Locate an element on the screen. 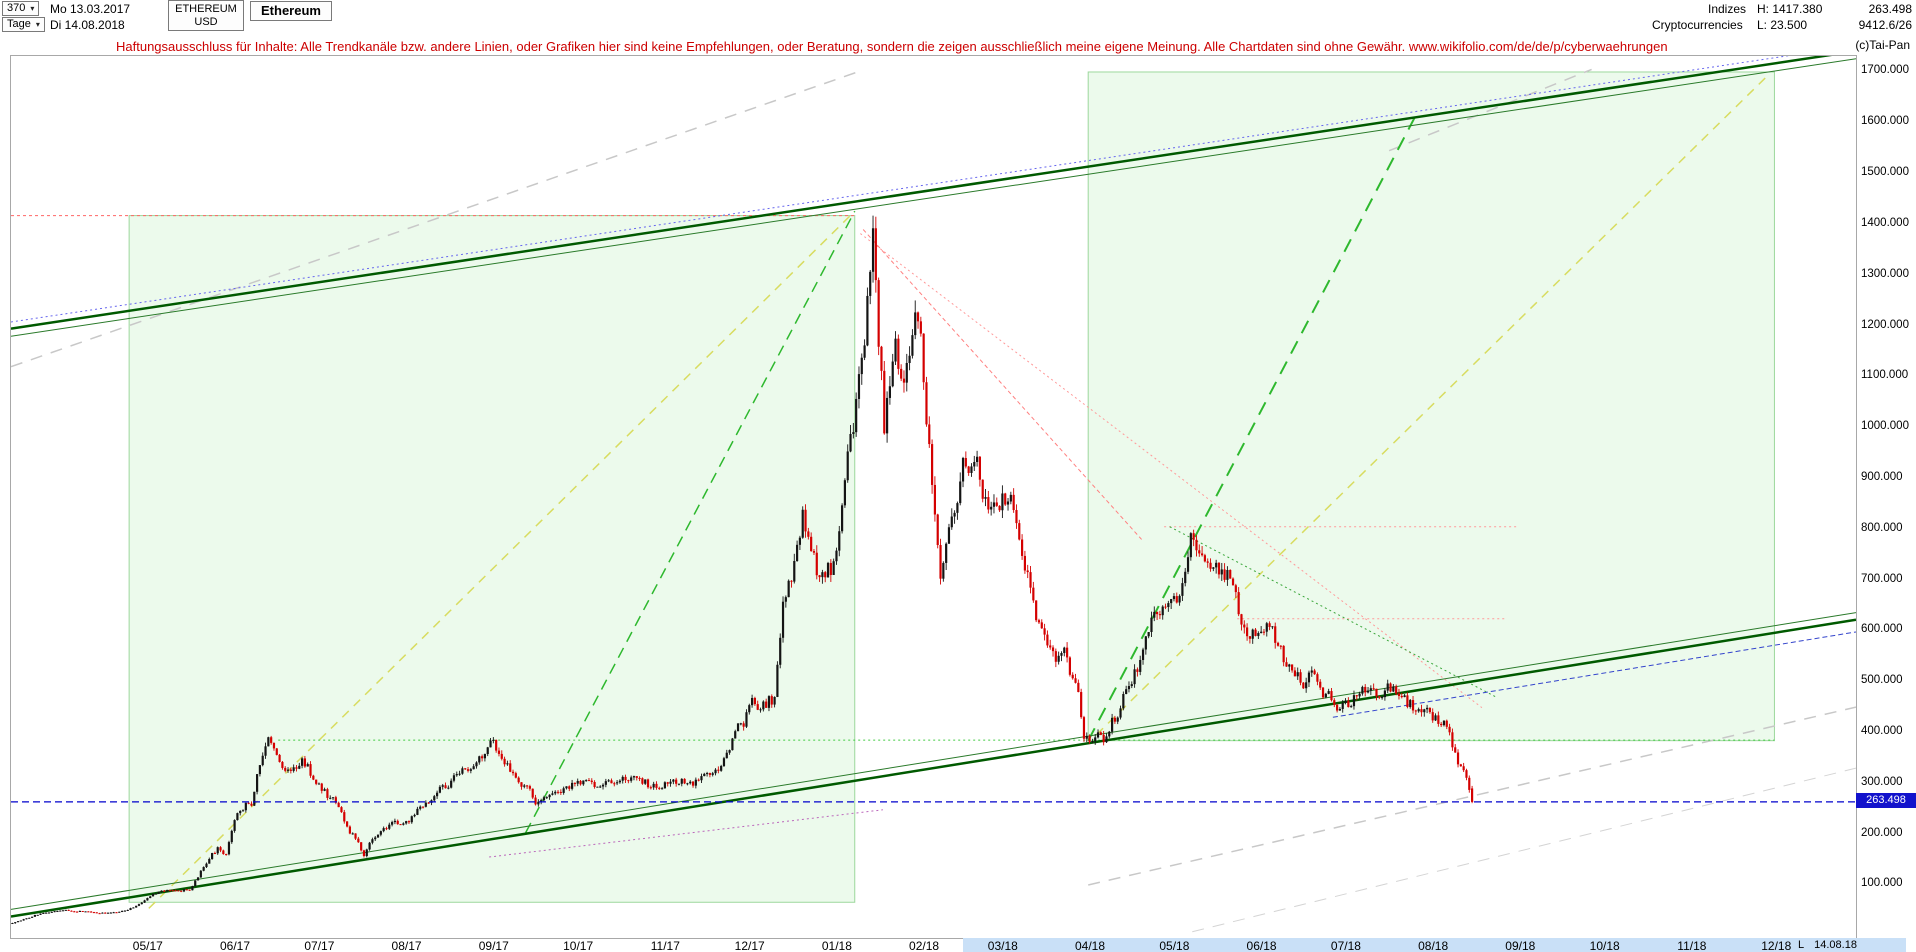 The image size is (1916, 952). gray-dashed-upper-left is located at coordinates (434, 219).